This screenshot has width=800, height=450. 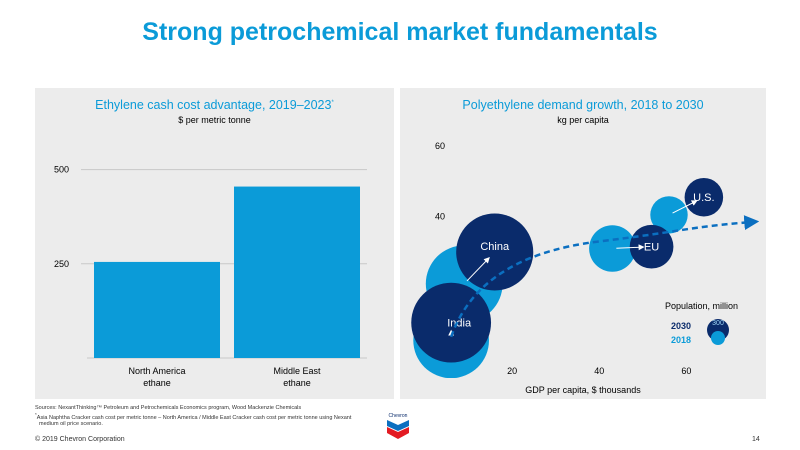 What do you see at coordinates (80, 439) in the screenshot?
I see `copyright: © 2019 Chevron Corporation` at bounding box center [80, 439].